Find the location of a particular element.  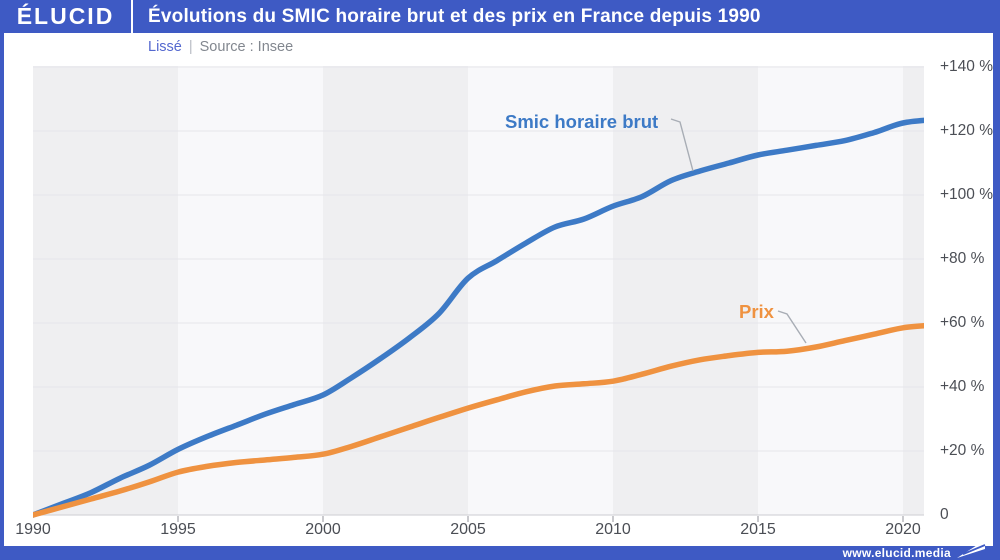

subheader: Lissé | Source : Insee is located at coordinates (220, 47).